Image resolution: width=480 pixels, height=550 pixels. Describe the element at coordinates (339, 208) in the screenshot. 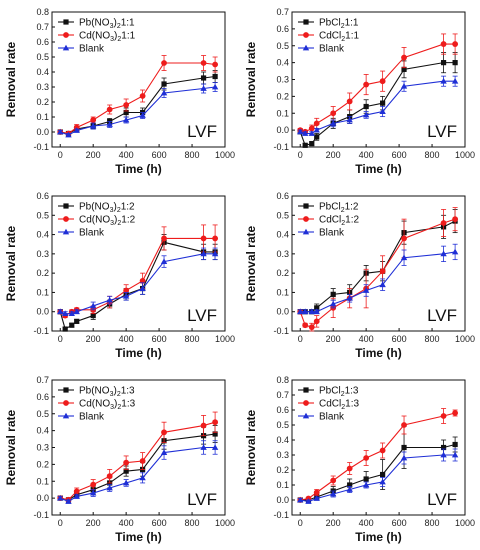

I see `legend-label: PbCl21:2` at that location.